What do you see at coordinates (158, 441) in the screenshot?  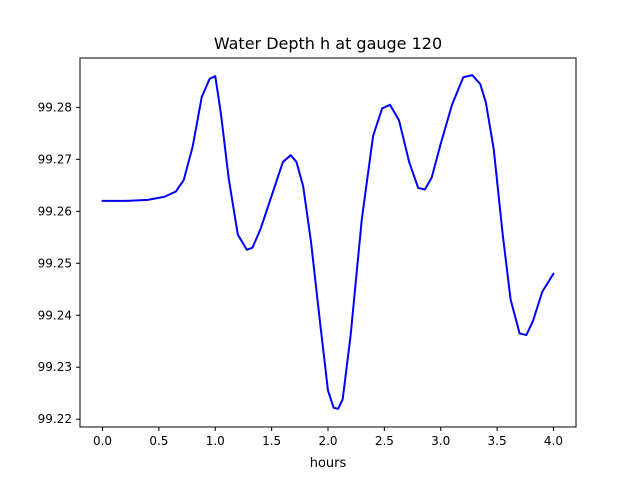 I see `x-tick-label: 0.5` at bounding box center [158, 441].